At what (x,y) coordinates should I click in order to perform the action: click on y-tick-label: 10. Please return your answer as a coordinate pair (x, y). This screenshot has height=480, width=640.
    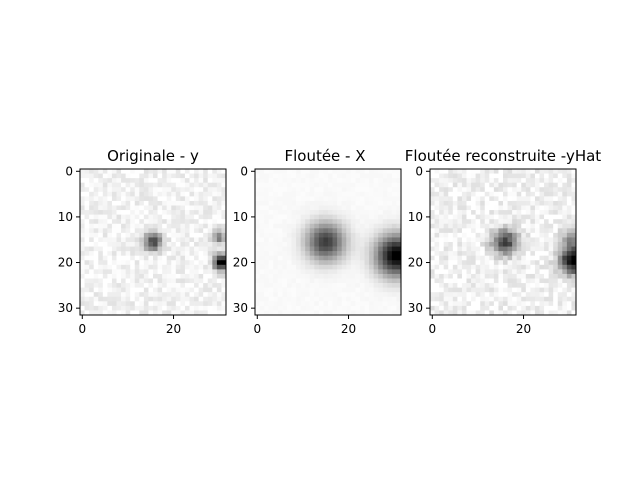
    Looking at the image, I should click on (415, 217).